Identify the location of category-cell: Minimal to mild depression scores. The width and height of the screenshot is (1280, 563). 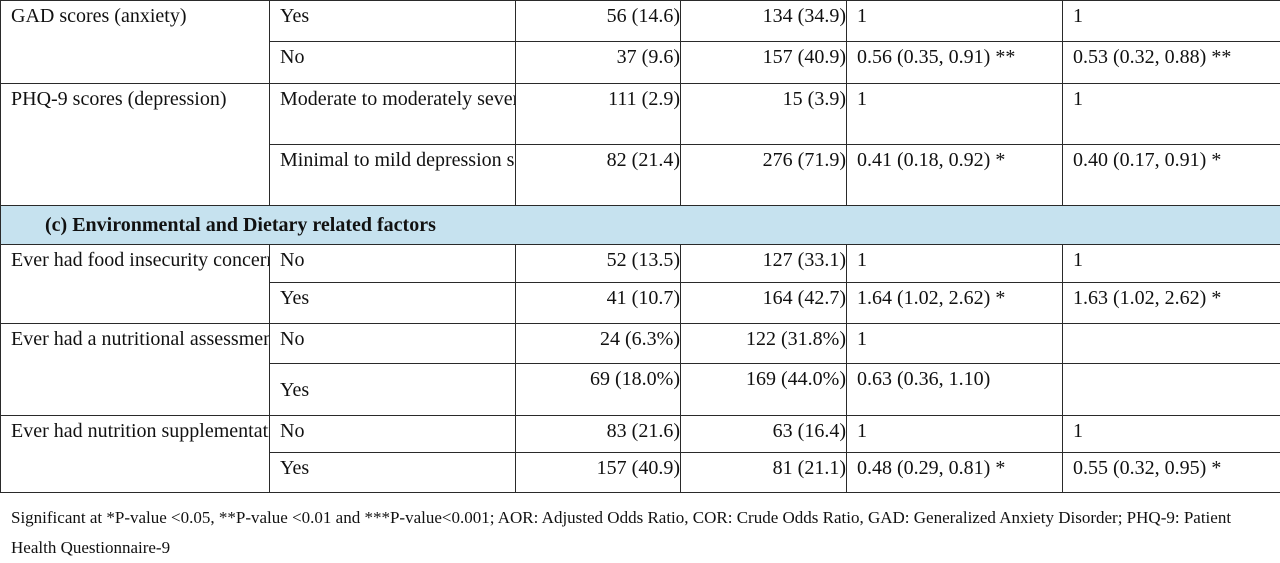
(393, 175).